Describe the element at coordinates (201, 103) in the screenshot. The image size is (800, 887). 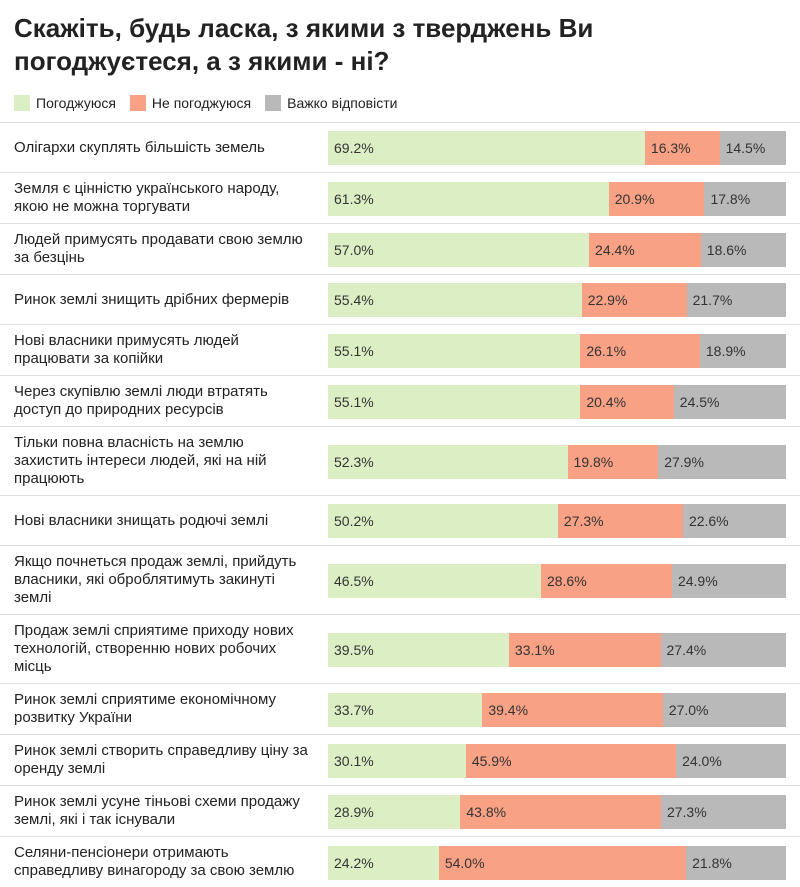
I see `legend-label: Не погоджуюся` at that location.